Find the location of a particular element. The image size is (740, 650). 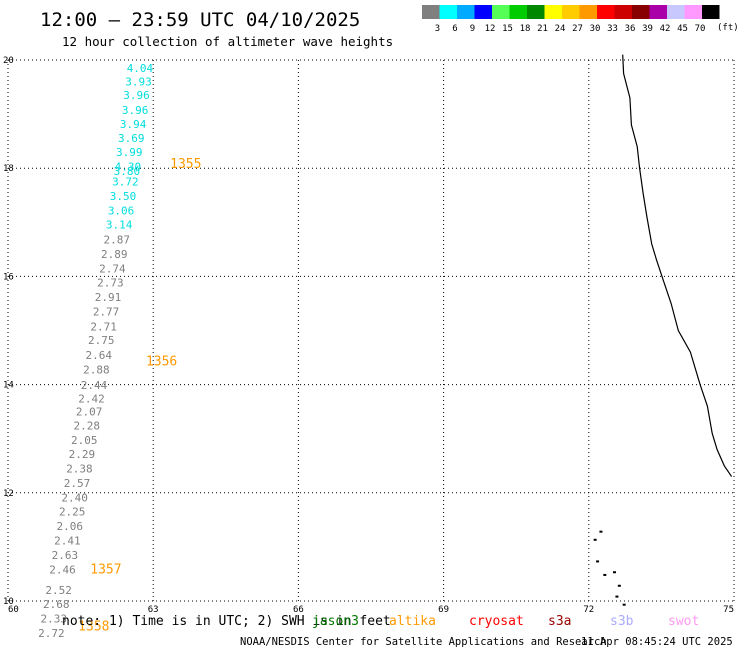

wave-height-label: 2.07 is located at coordinates (89, 412).